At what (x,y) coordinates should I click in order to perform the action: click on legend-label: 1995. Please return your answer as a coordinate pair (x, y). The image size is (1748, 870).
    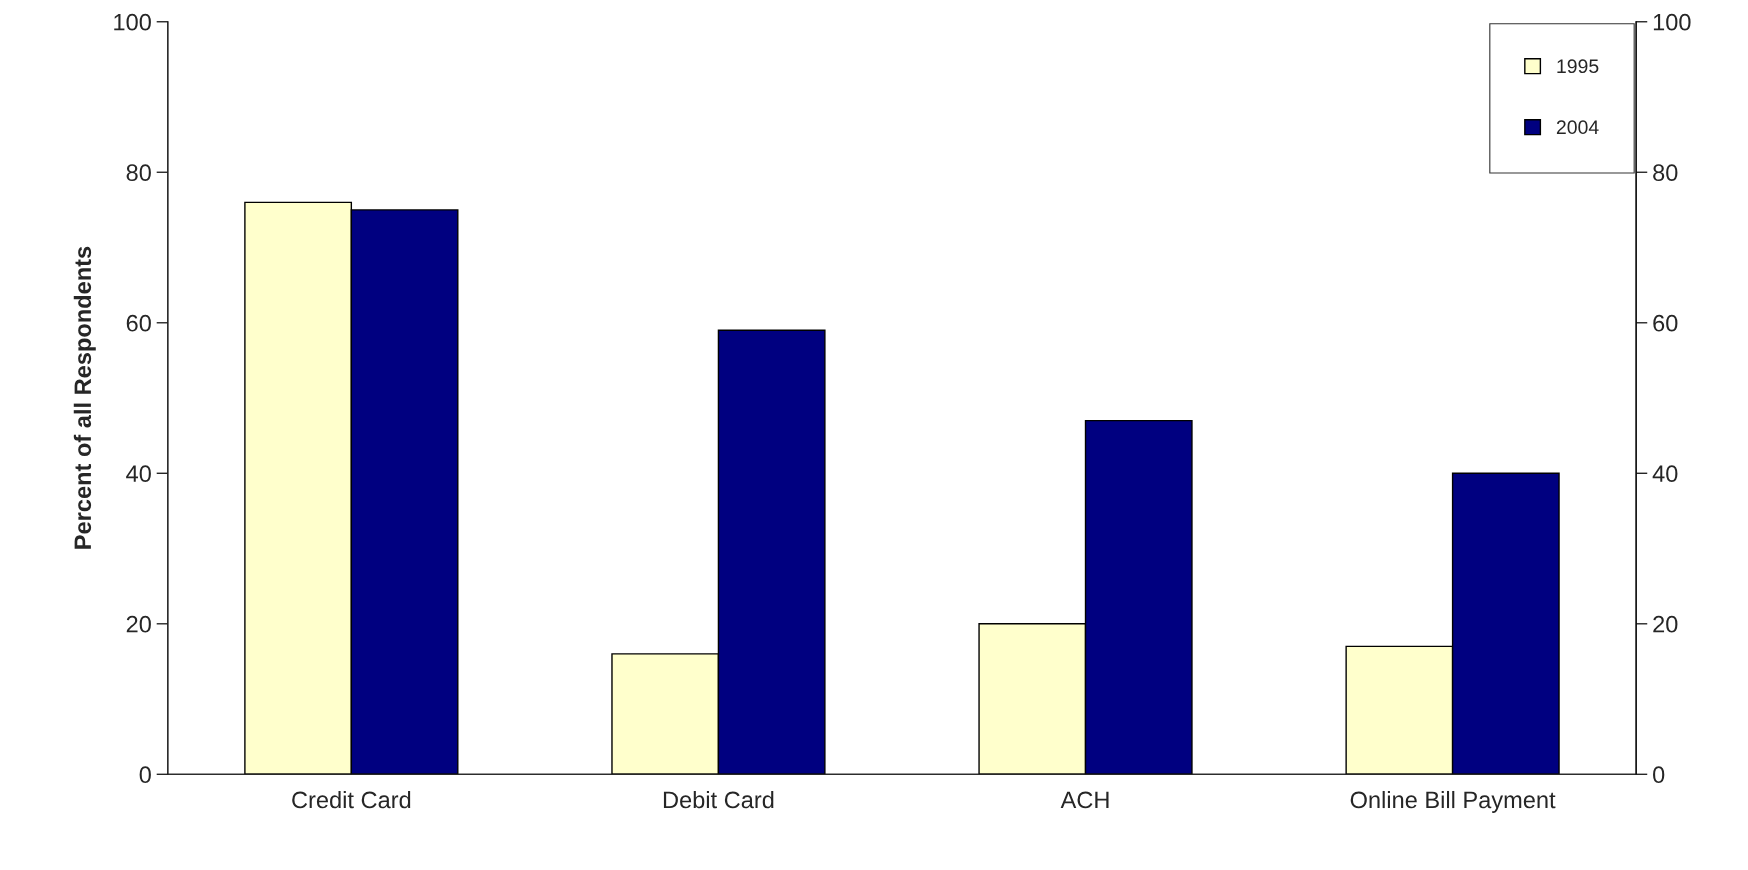
    Looking at the image, I should click on (1578, 66).